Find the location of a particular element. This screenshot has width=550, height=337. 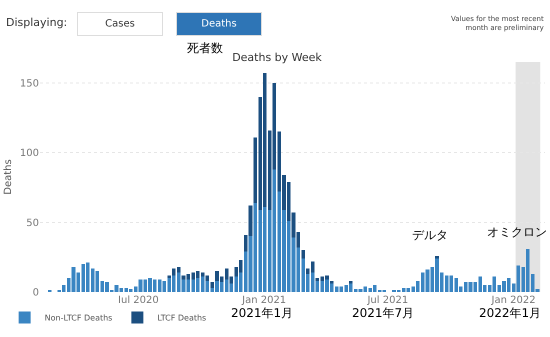

text: Deaths is located at coordinates (219, 24).